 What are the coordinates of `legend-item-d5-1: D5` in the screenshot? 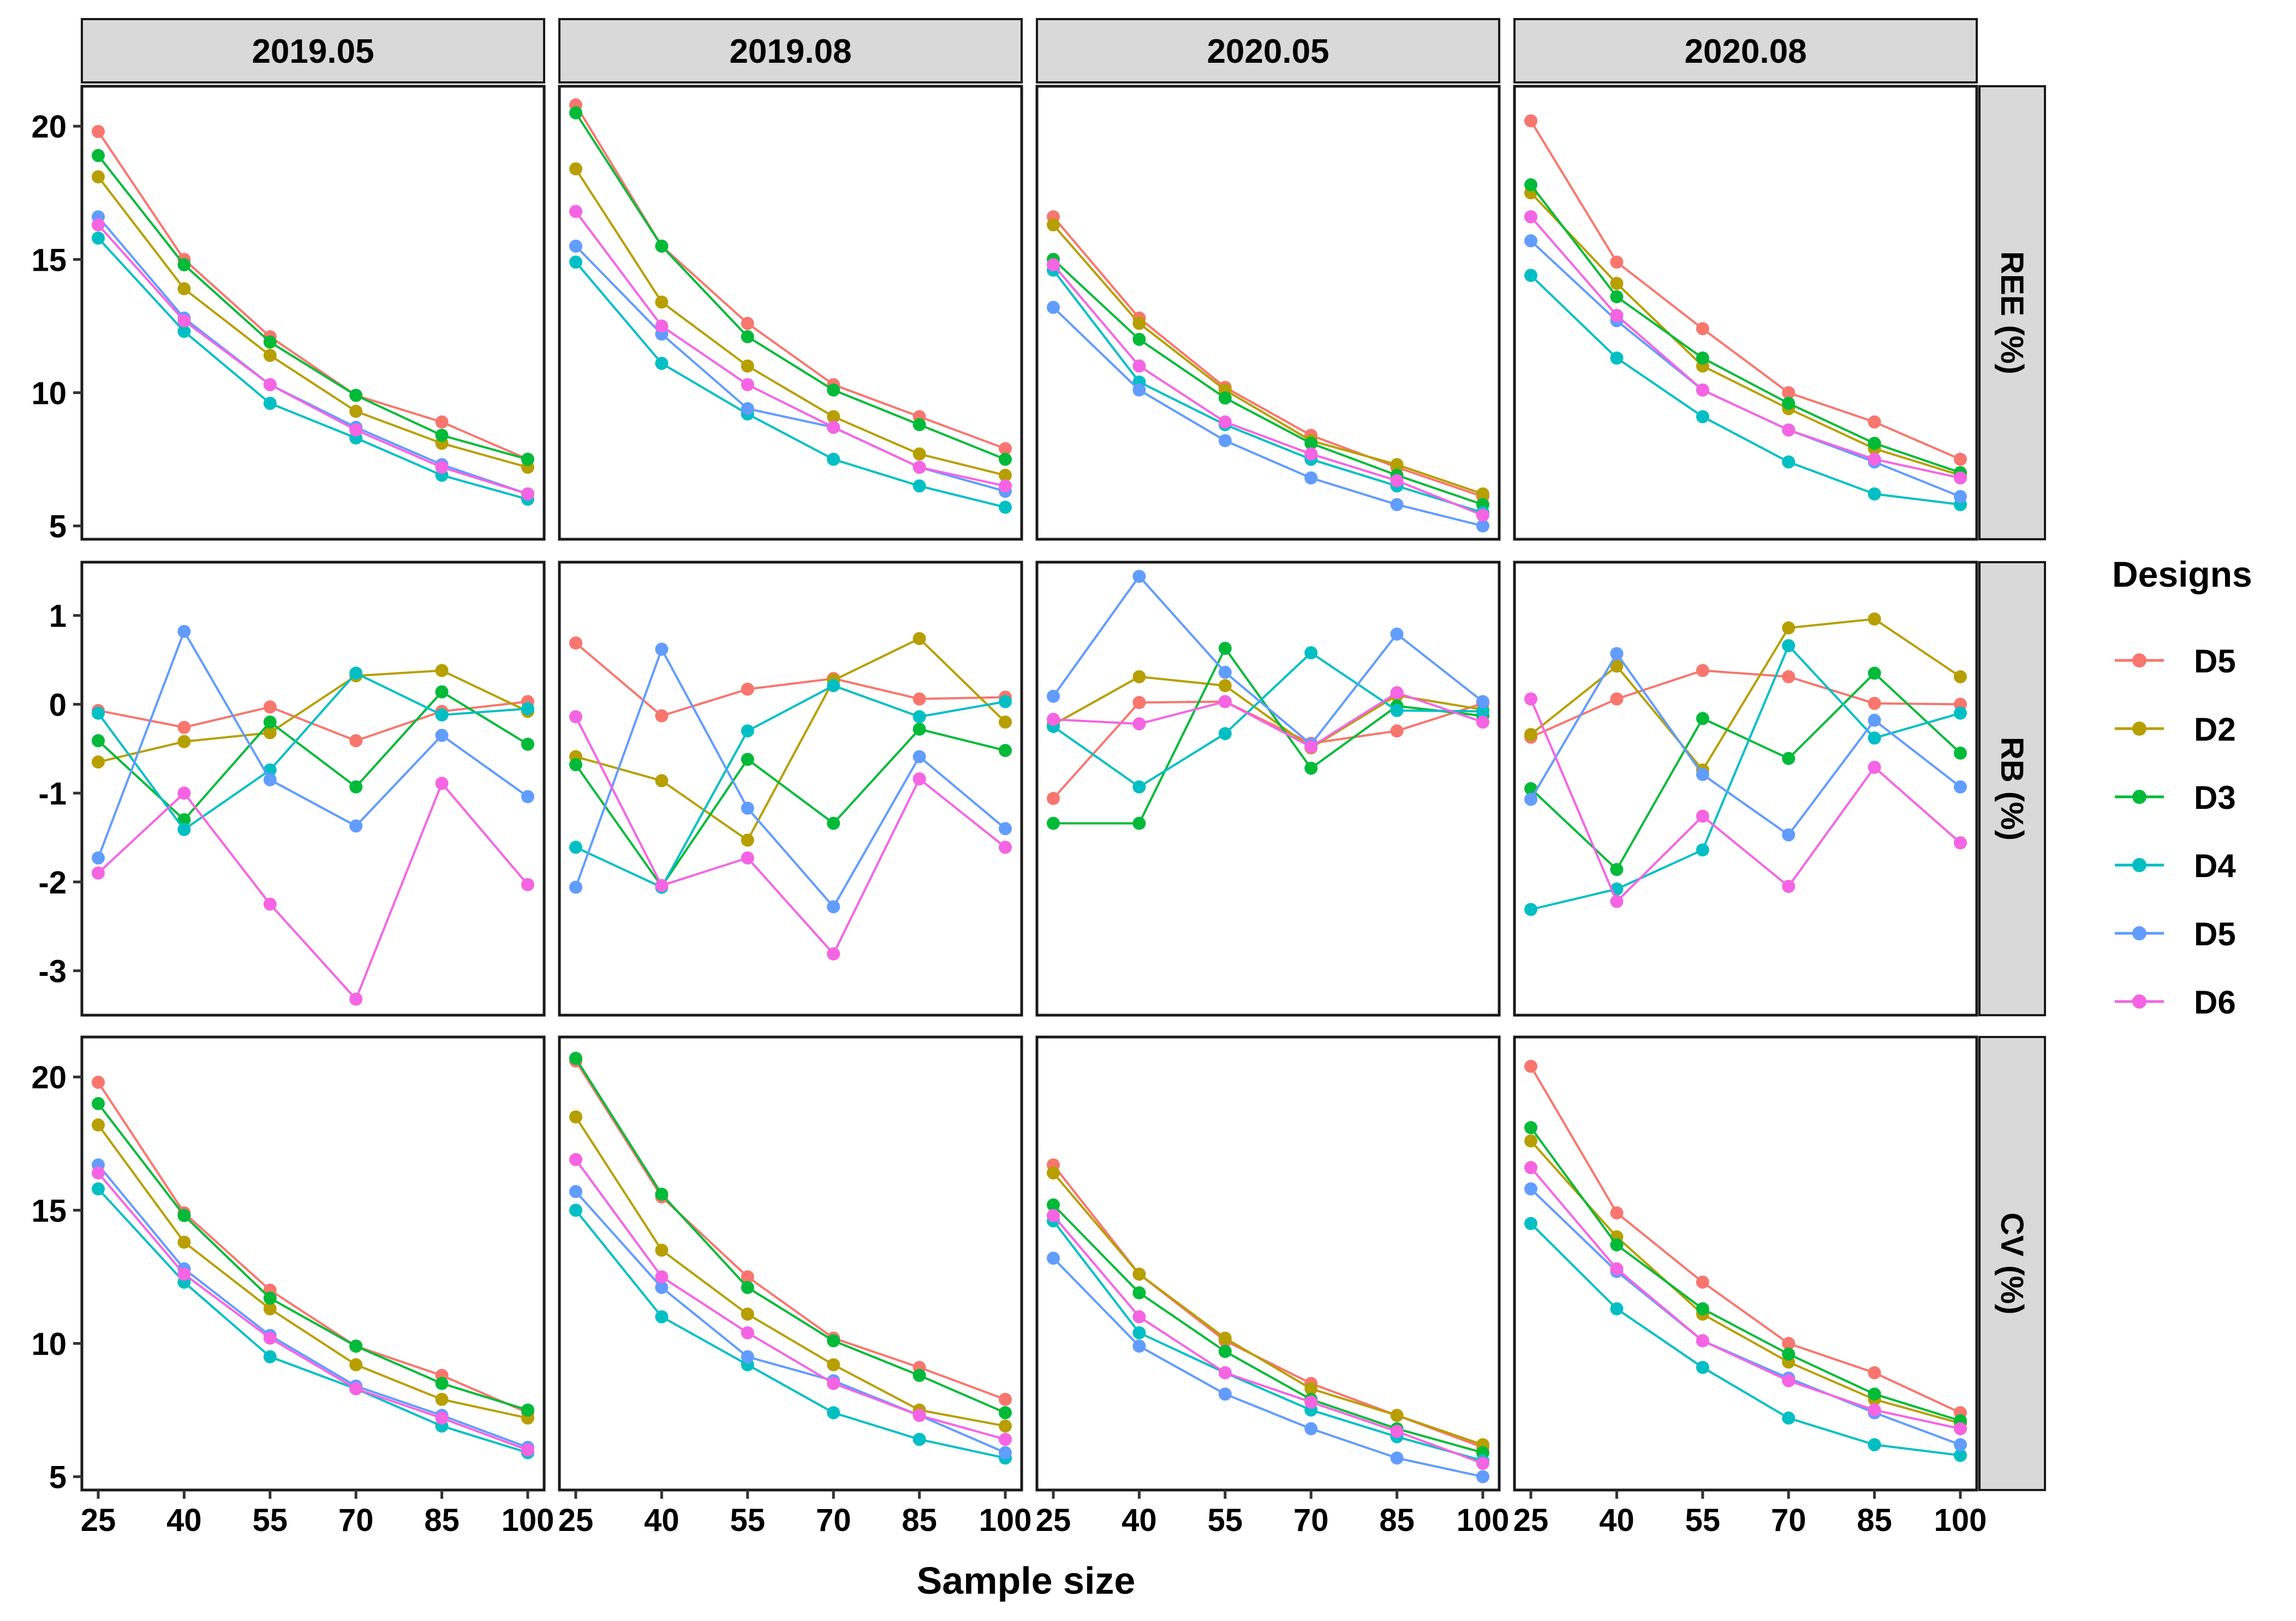 It's located at (2175, 661).